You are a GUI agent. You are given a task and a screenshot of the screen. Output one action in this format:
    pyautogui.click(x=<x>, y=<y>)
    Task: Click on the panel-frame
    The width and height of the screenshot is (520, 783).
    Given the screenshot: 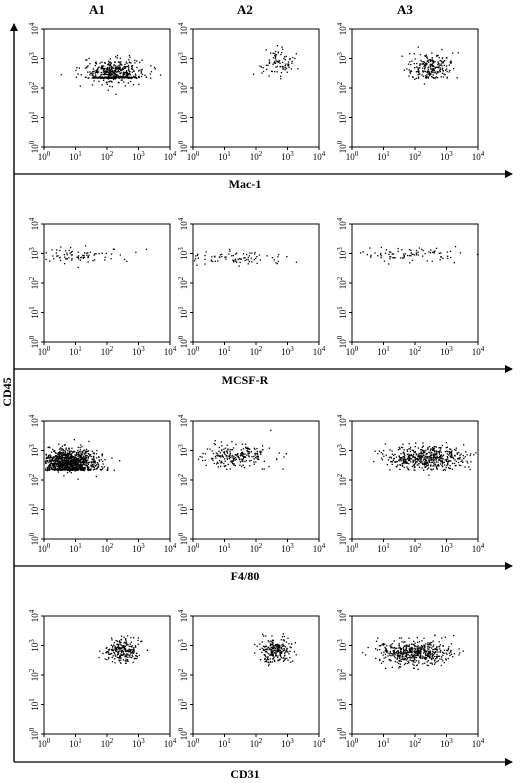 What is the action you would take?
    pyautogui.click(x=256, y=675)
    